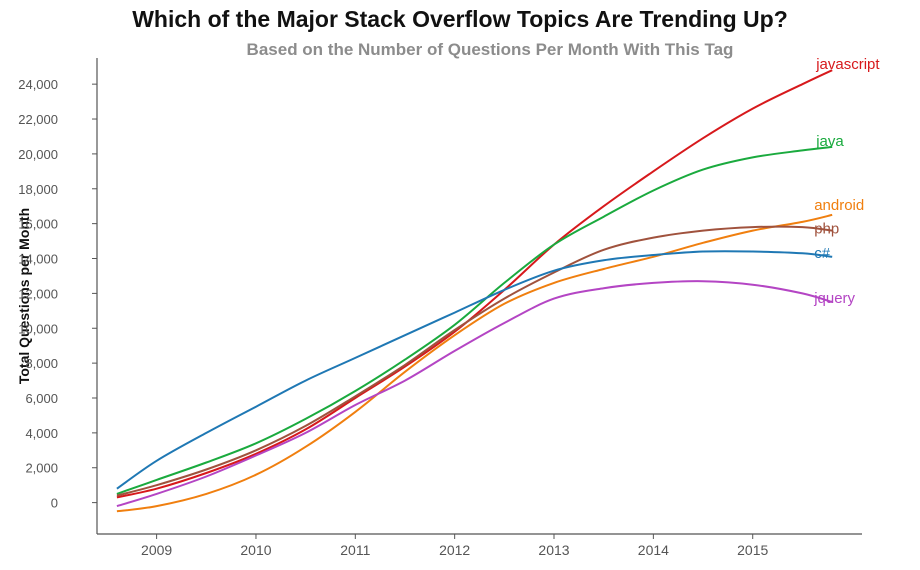  What do you see at coordinates (38, 119) in the screenshot?
I see `y-tick-label: 22,000` at bounding box center [38, 119].